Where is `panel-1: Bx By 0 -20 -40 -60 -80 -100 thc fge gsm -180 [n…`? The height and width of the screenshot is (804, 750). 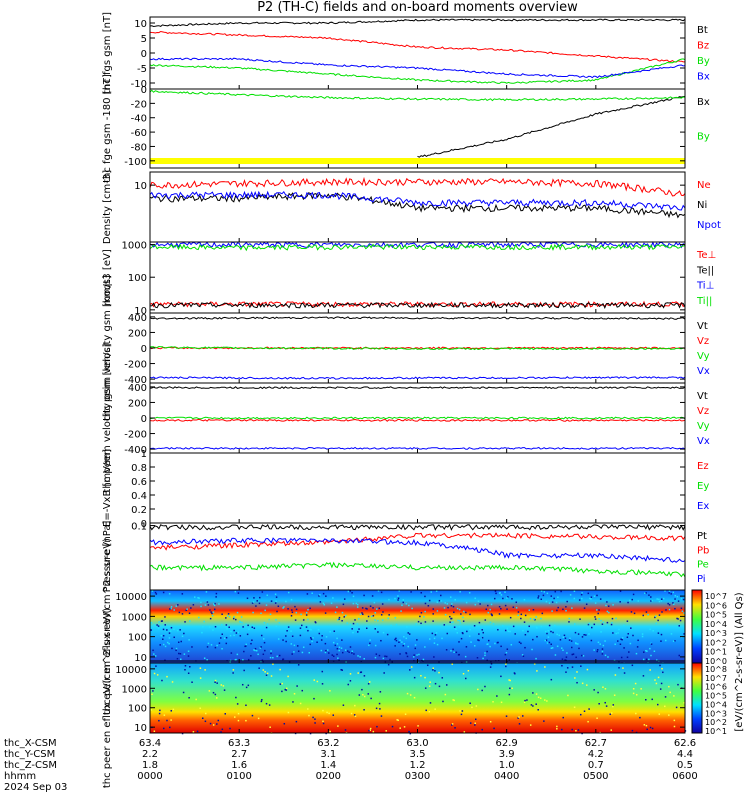 panel-1: Bx By 0 -20 -40 -60 -80 -100 thc fge gsm -180 [n… is located at coordinates (406, 128).